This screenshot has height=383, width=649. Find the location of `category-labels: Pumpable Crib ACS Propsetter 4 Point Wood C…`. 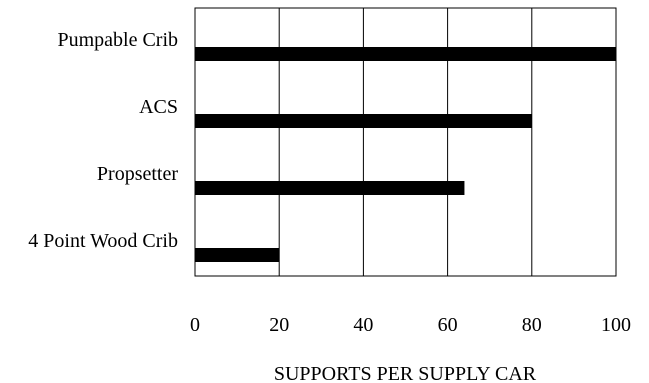

category-labels: Pumpable Crib ACS Propsetter 4 Point Wood C… is located at coordinates (103, 140).